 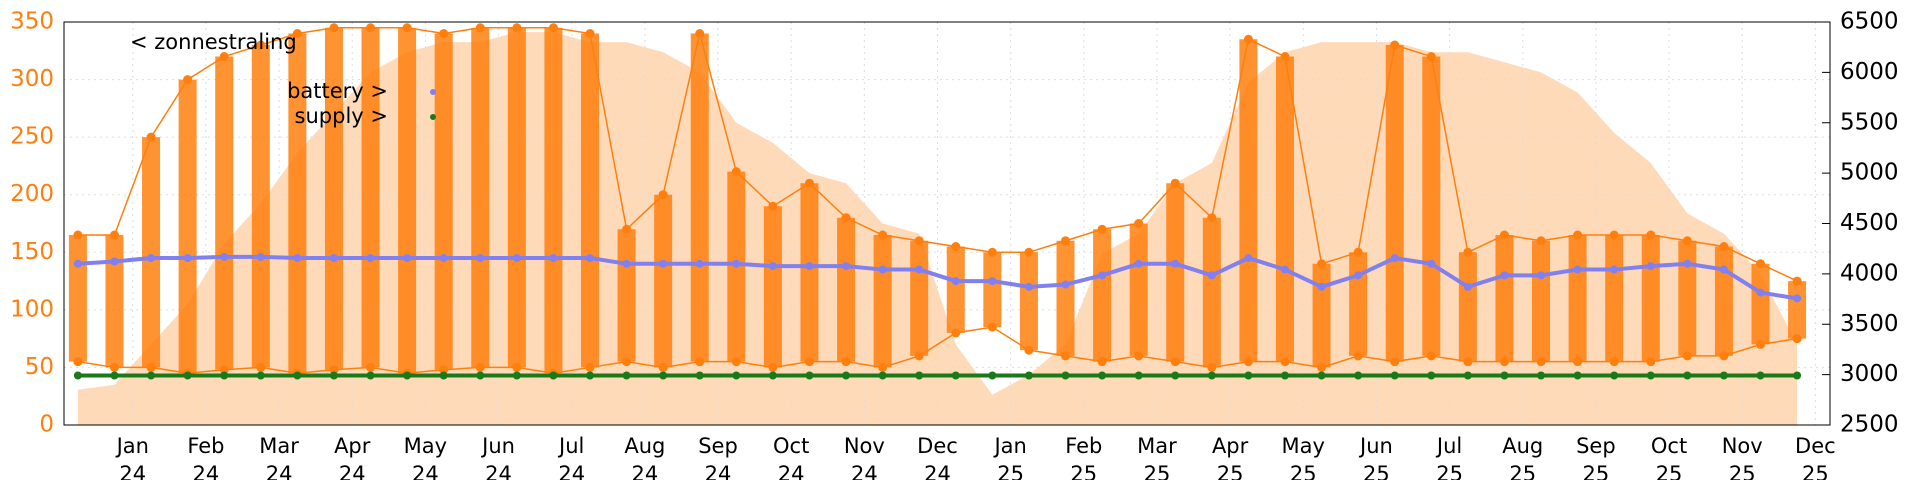 What do you see at coordinates (791, 457) in the screenshot?
I see `x-tick-label: Oct 24` at bounding box center [791, 457].